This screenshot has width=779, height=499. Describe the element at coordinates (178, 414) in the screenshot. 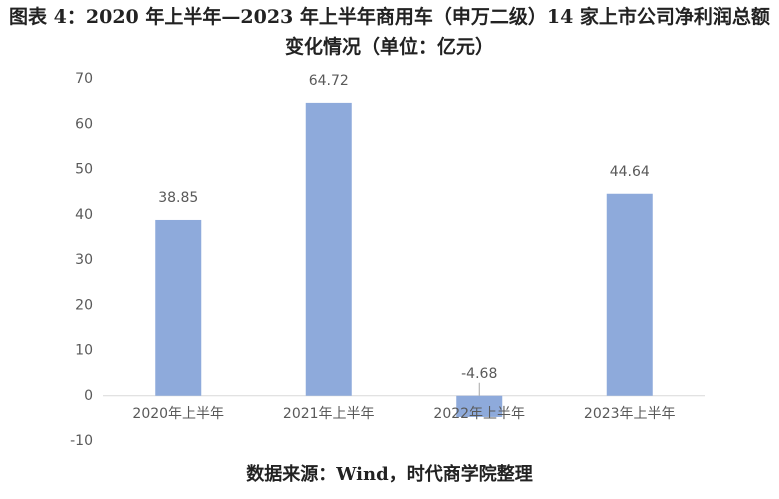

I see `x-tick-label: 2020年上半年` at that location.